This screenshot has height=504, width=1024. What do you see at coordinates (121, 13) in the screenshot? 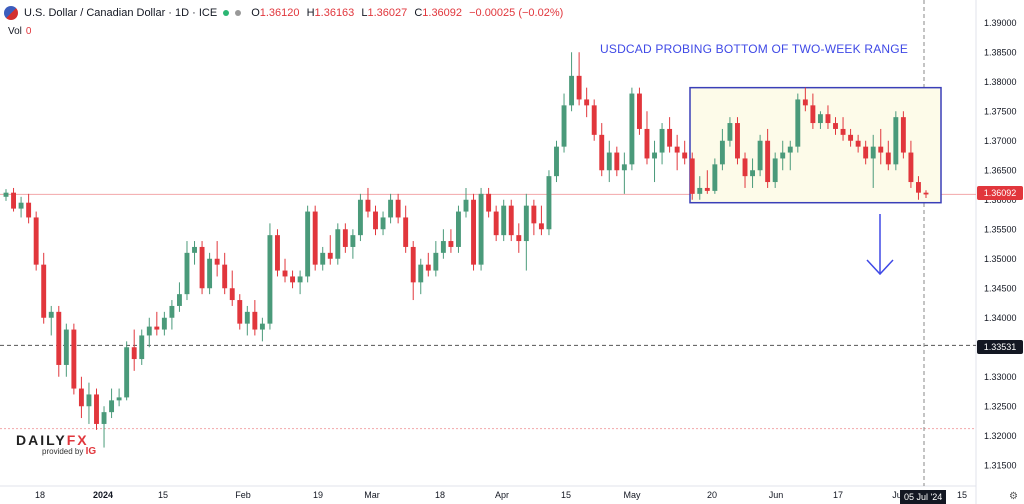
I see `symbol-title: U.S. Dollar / Canadian Dollar · 1D · ICE` at bounding box center [121, 13].